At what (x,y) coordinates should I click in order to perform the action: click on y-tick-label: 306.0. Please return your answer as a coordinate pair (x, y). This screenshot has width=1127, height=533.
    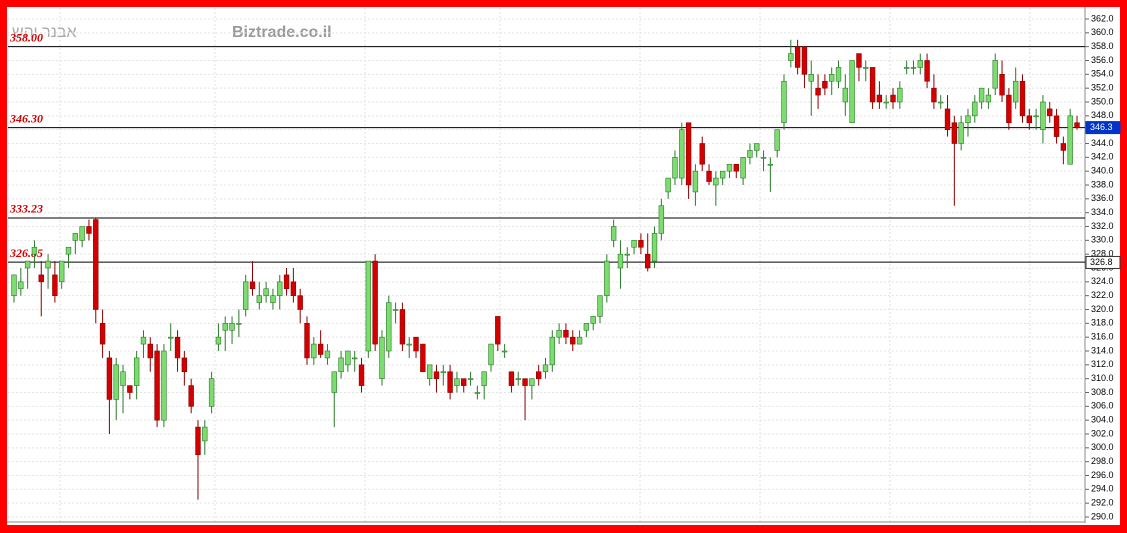
    Looking at the image, I should click on (1102, 406).